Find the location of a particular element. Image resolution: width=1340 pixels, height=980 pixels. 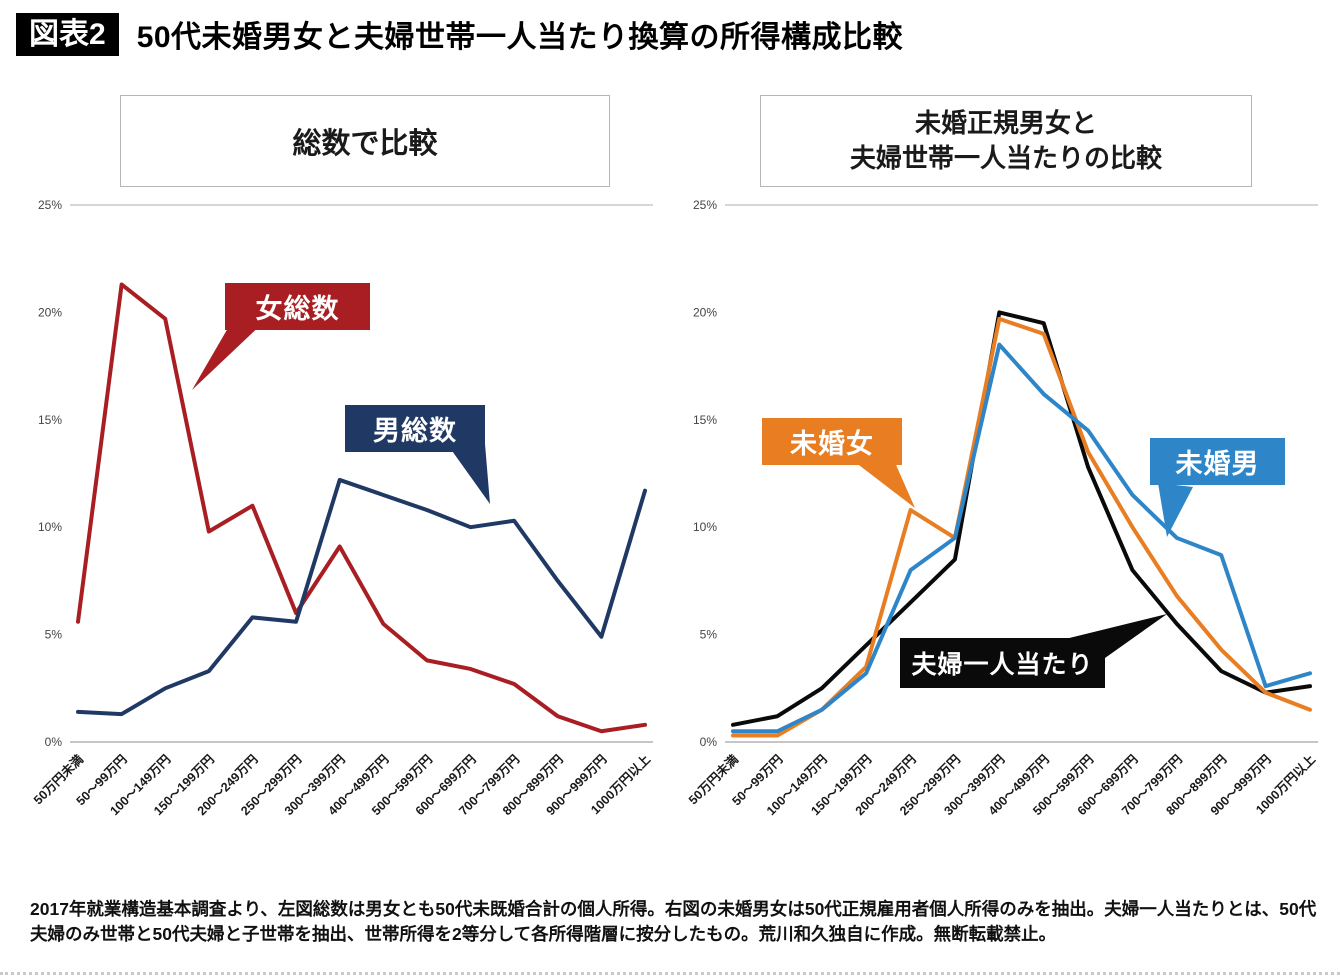

figure-number-badge: 図表2 is located at coordinates (67, 34).